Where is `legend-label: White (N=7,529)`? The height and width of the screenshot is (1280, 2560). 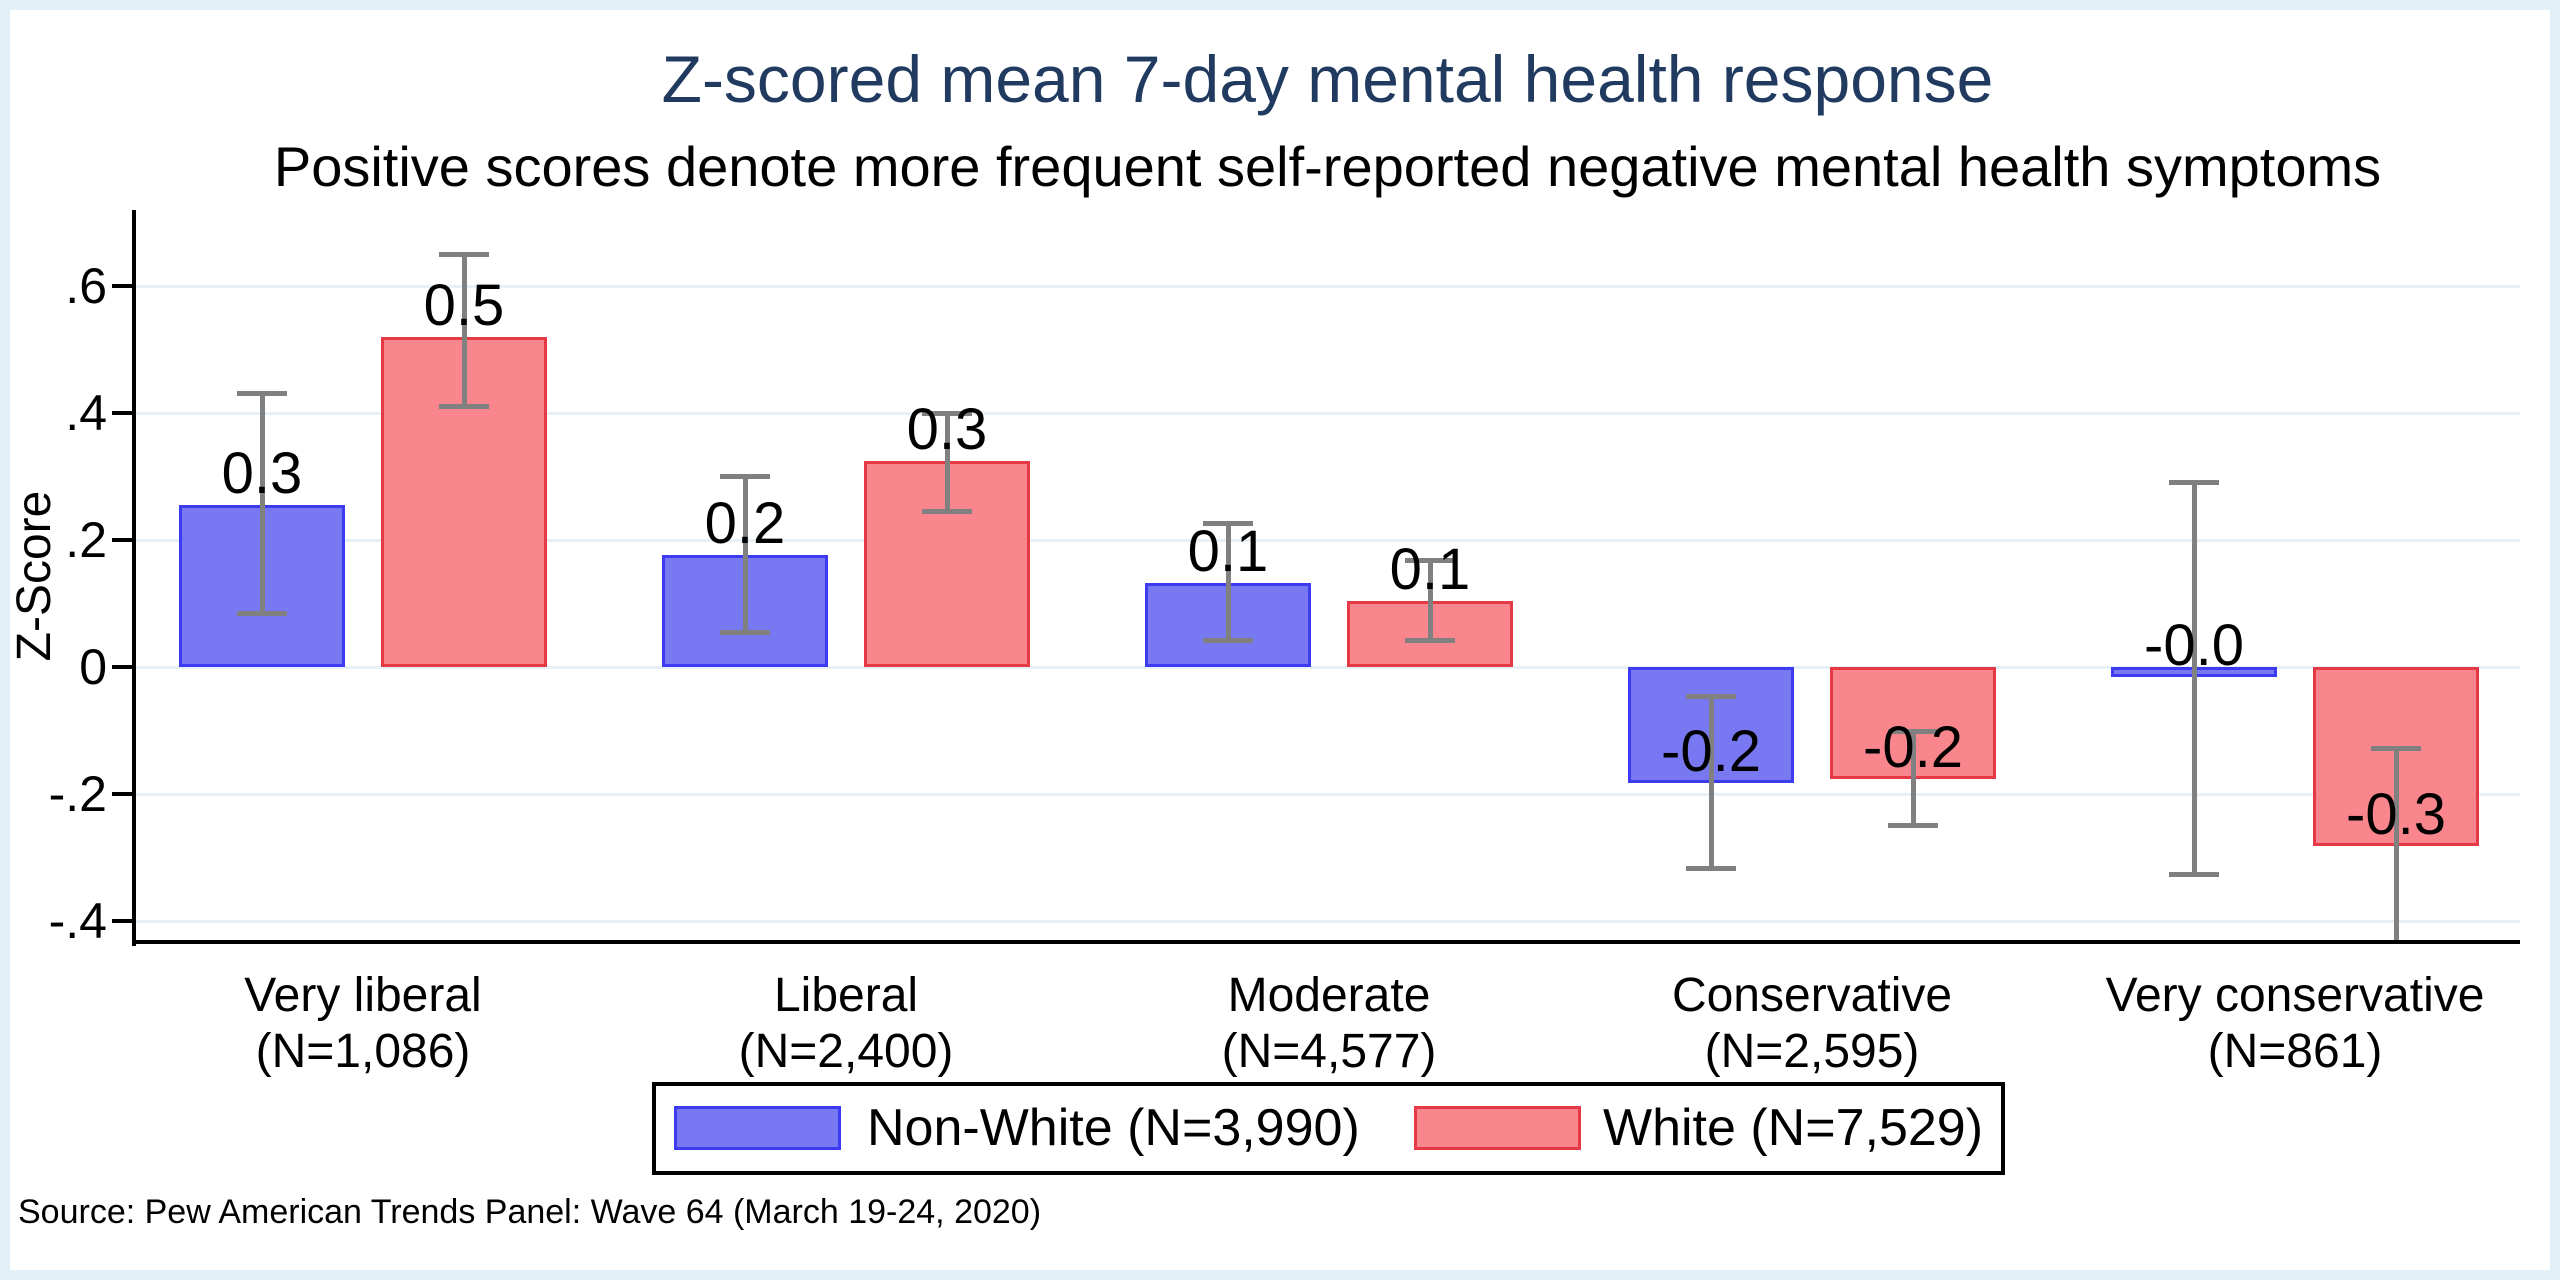 legend-label: White (N=7,529) is located at coordinates (1793, 1128).